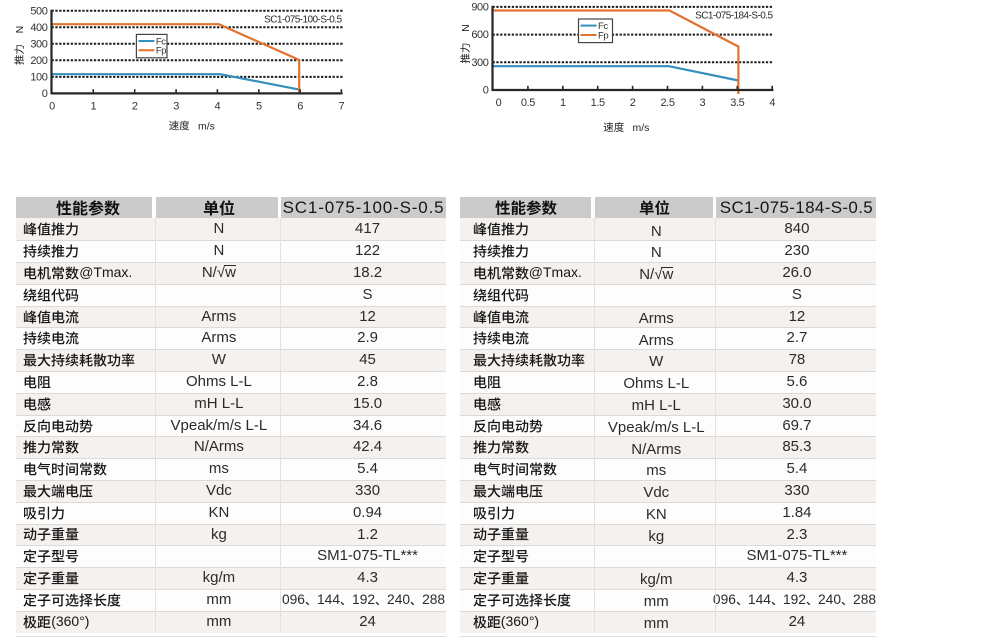 The width and height of the screenshot is (1000, 640). What do you see at coordinates (38, 78) in the screenshot?
I see `svg-text: 100` at bounding box center [38, 78].